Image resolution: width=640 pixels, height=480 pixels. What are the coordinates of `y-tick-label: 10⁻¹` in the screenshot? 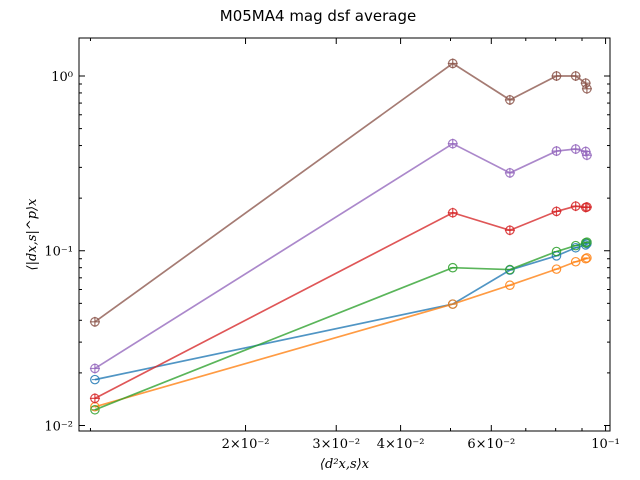 It's located at (58, 252).